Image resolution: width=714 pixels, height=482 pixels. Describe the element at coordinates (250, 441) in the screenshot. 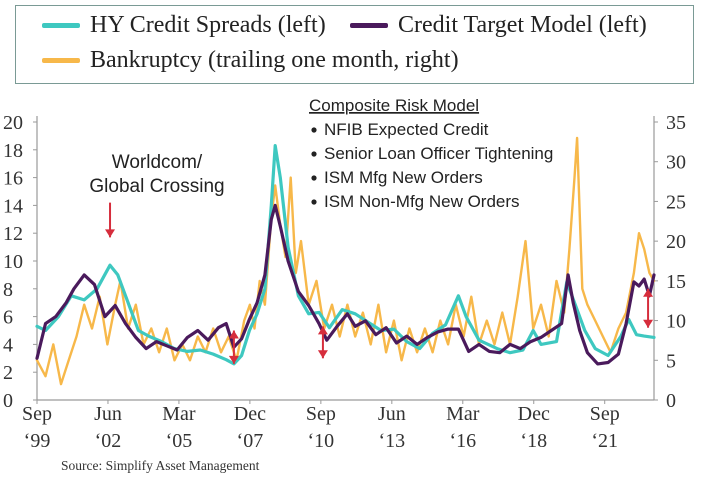

I see `x-axis-tick-label: ‘07` at that location.